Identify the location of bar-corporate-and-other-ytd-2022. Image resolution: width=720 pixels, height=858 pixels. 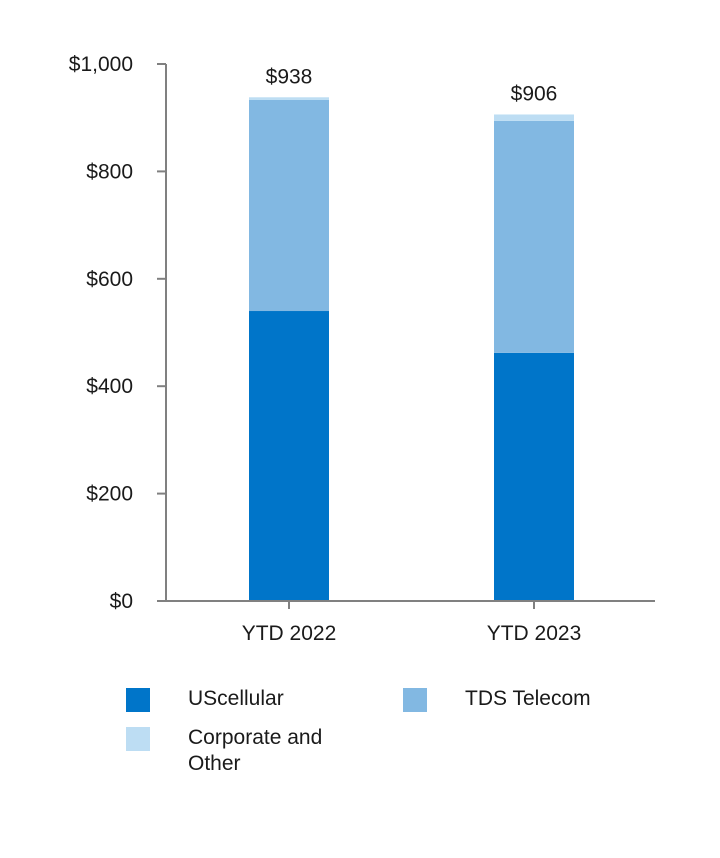
(289, 98).